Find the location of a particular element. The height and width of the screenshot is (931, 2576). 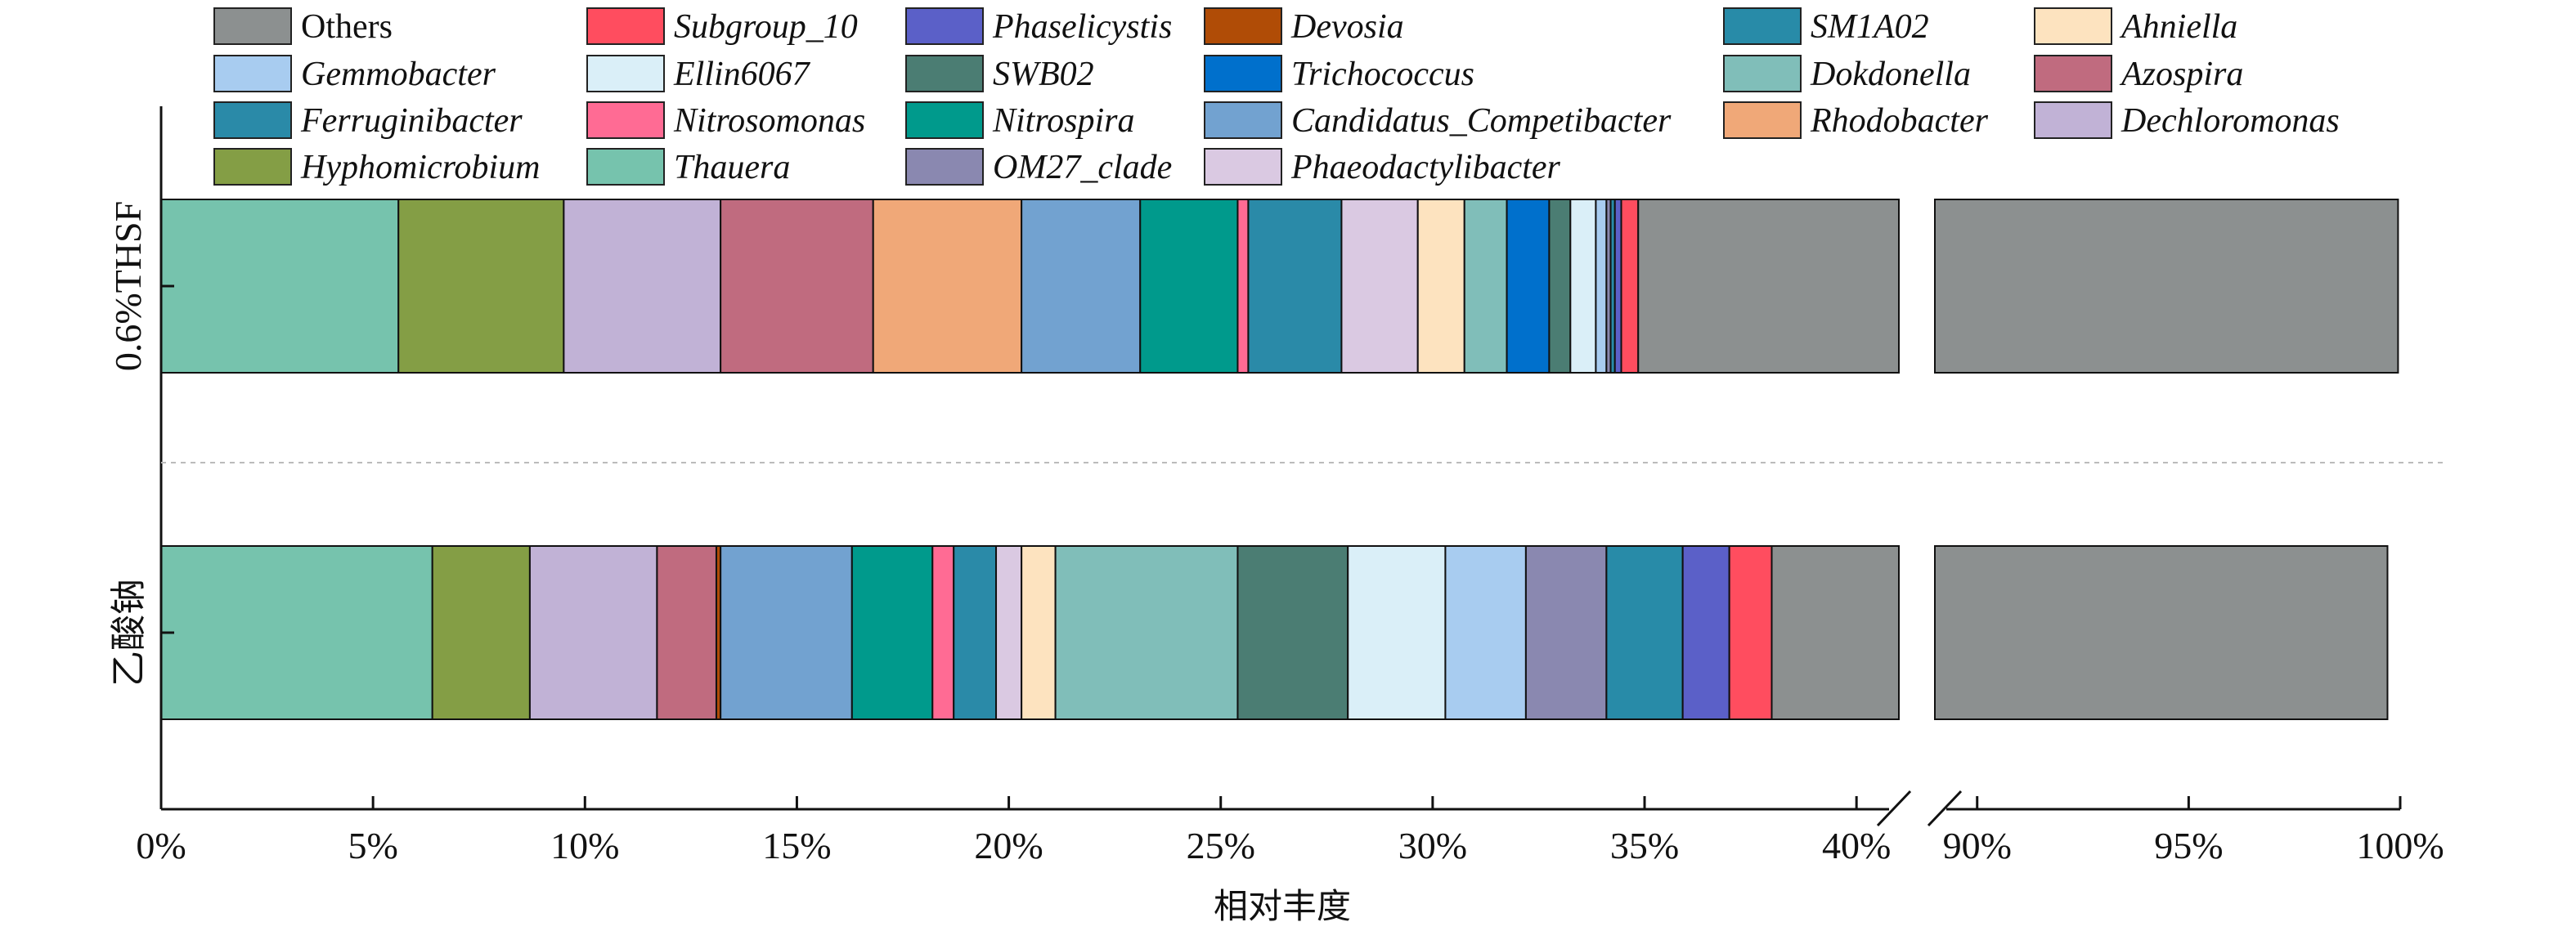

legend-item-gemmobacter: Gemmobacter is located at coordinates (354, 74).